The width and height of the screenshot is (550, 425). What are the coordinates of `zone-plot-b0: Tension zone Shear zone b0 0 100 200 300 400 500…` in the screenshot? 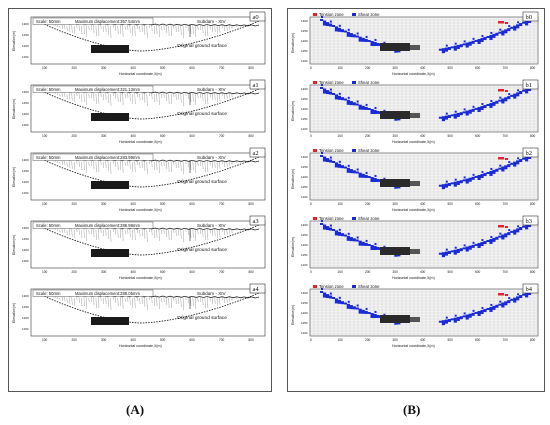 It's located at (415, 43).